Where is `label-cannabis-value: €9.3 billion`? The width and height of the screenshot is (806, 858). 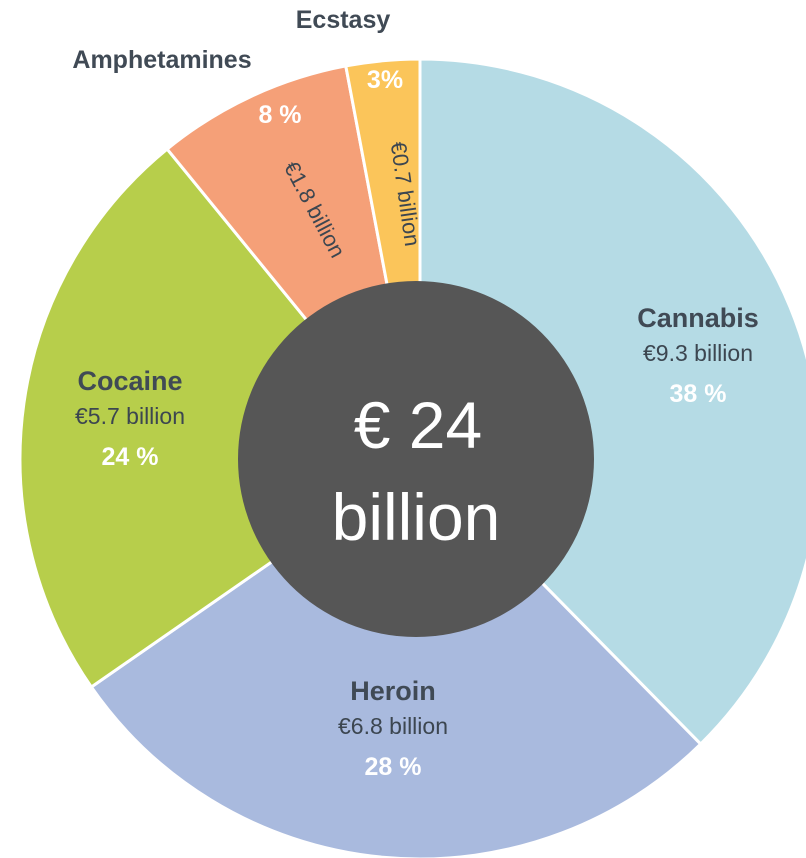 label-cannabis-value: €9.3 billion is located at coordinates (698, 353).